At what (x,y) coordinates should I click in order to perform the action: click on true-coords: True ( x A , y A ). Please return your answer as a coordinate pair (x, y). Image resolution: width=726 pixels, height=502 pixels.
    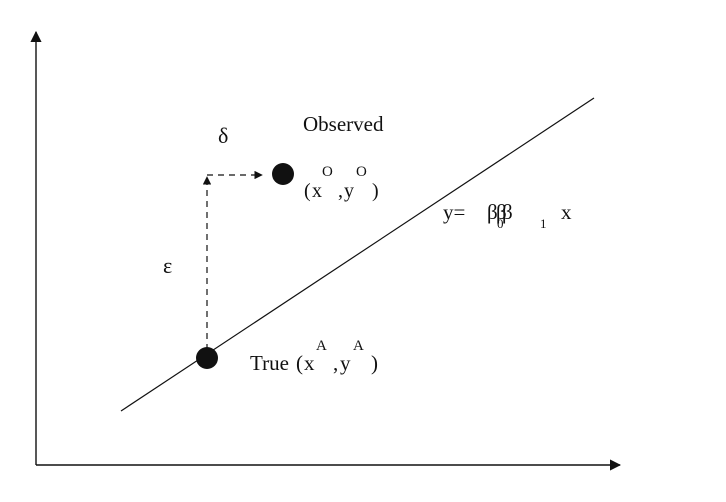
    Looking at the image, I should click on (314, 356).